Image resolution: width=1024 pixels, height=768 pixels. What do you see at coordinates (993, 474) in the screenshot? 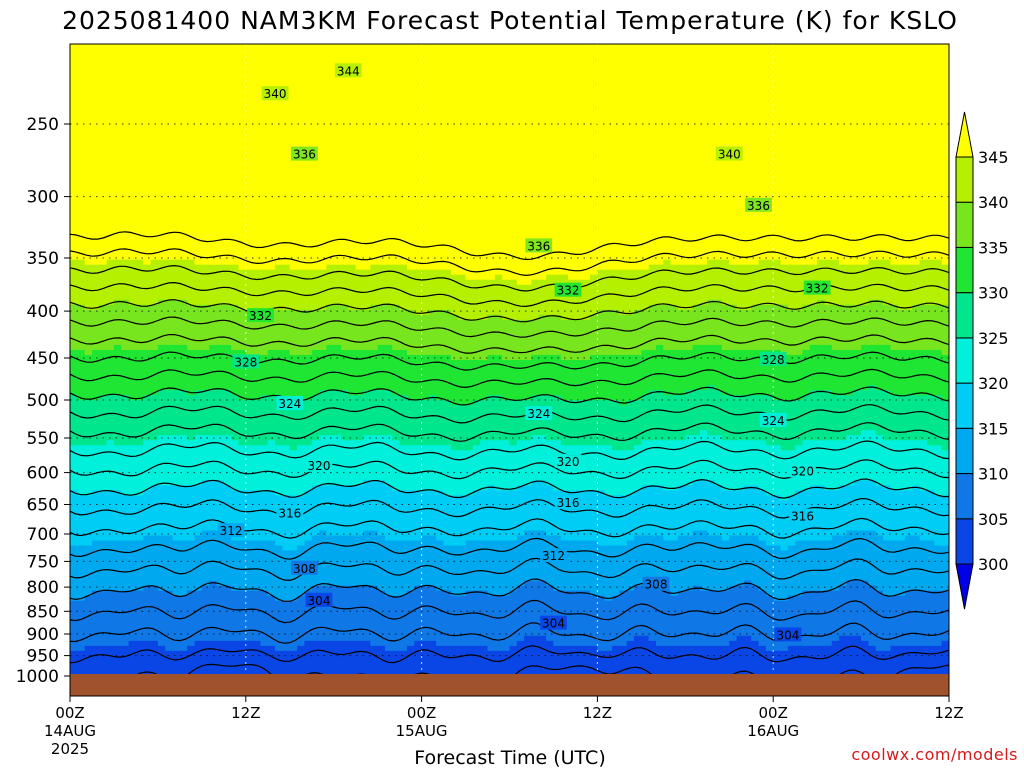
I see `colorbar-tick-label: 310` at bounding box center [993, 474].